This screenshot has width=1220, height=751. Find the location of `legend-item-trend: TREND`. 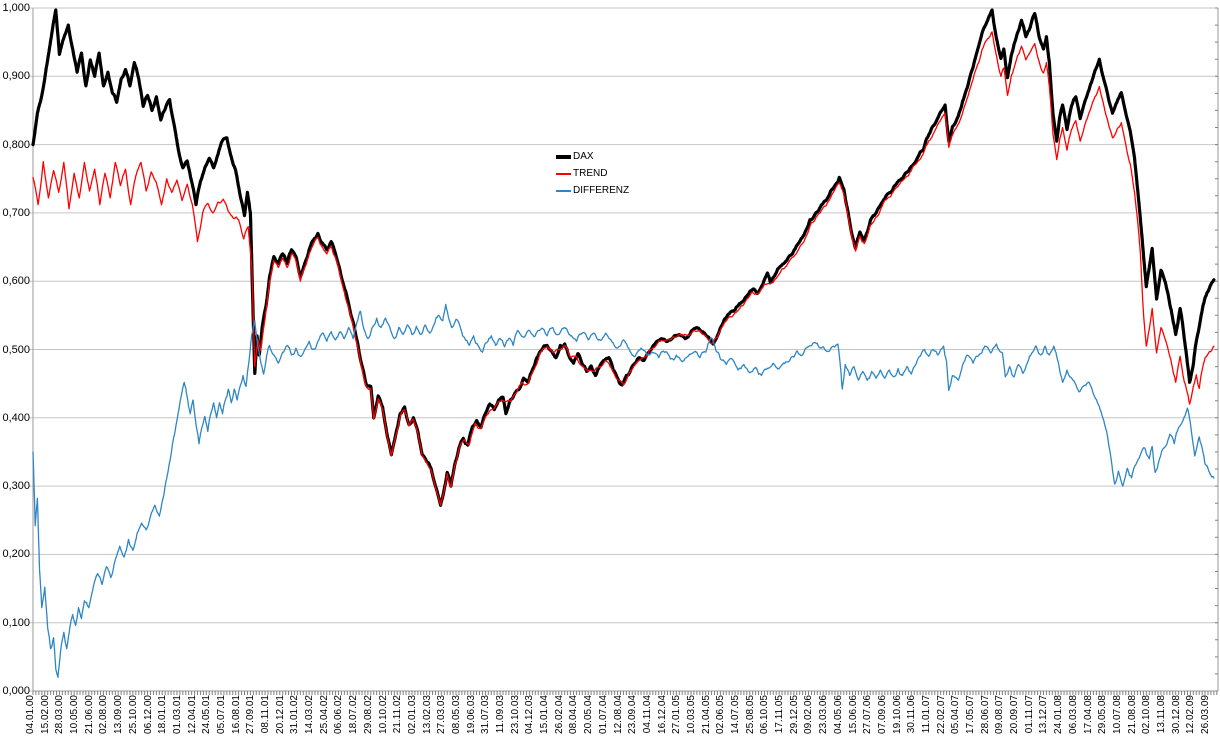

legend-item-trend: TREND is located at coordinates (592, 173).